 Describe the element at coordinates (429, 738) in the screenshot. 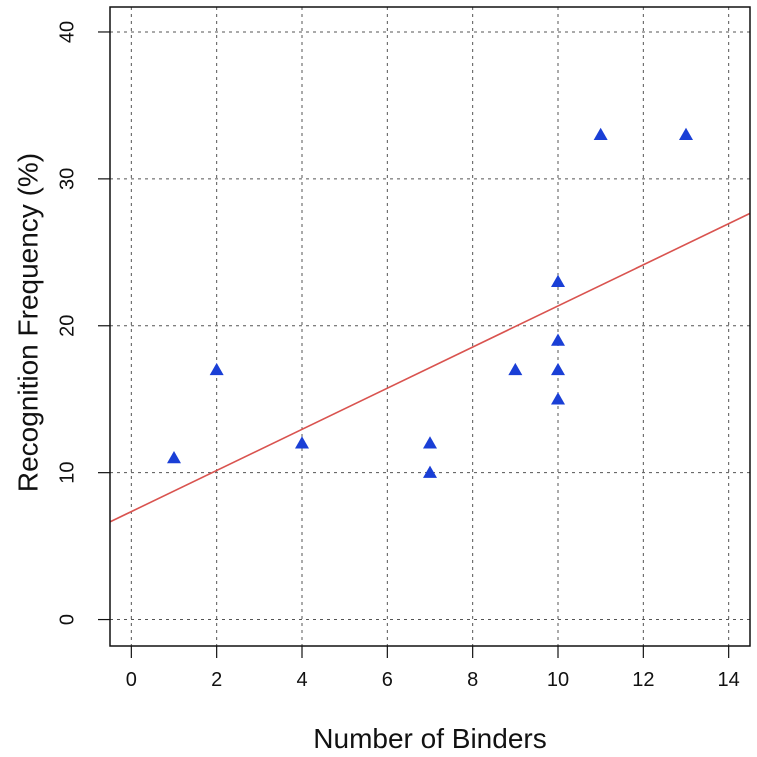

I see `x-axis-title: Number of Binders` at that location.